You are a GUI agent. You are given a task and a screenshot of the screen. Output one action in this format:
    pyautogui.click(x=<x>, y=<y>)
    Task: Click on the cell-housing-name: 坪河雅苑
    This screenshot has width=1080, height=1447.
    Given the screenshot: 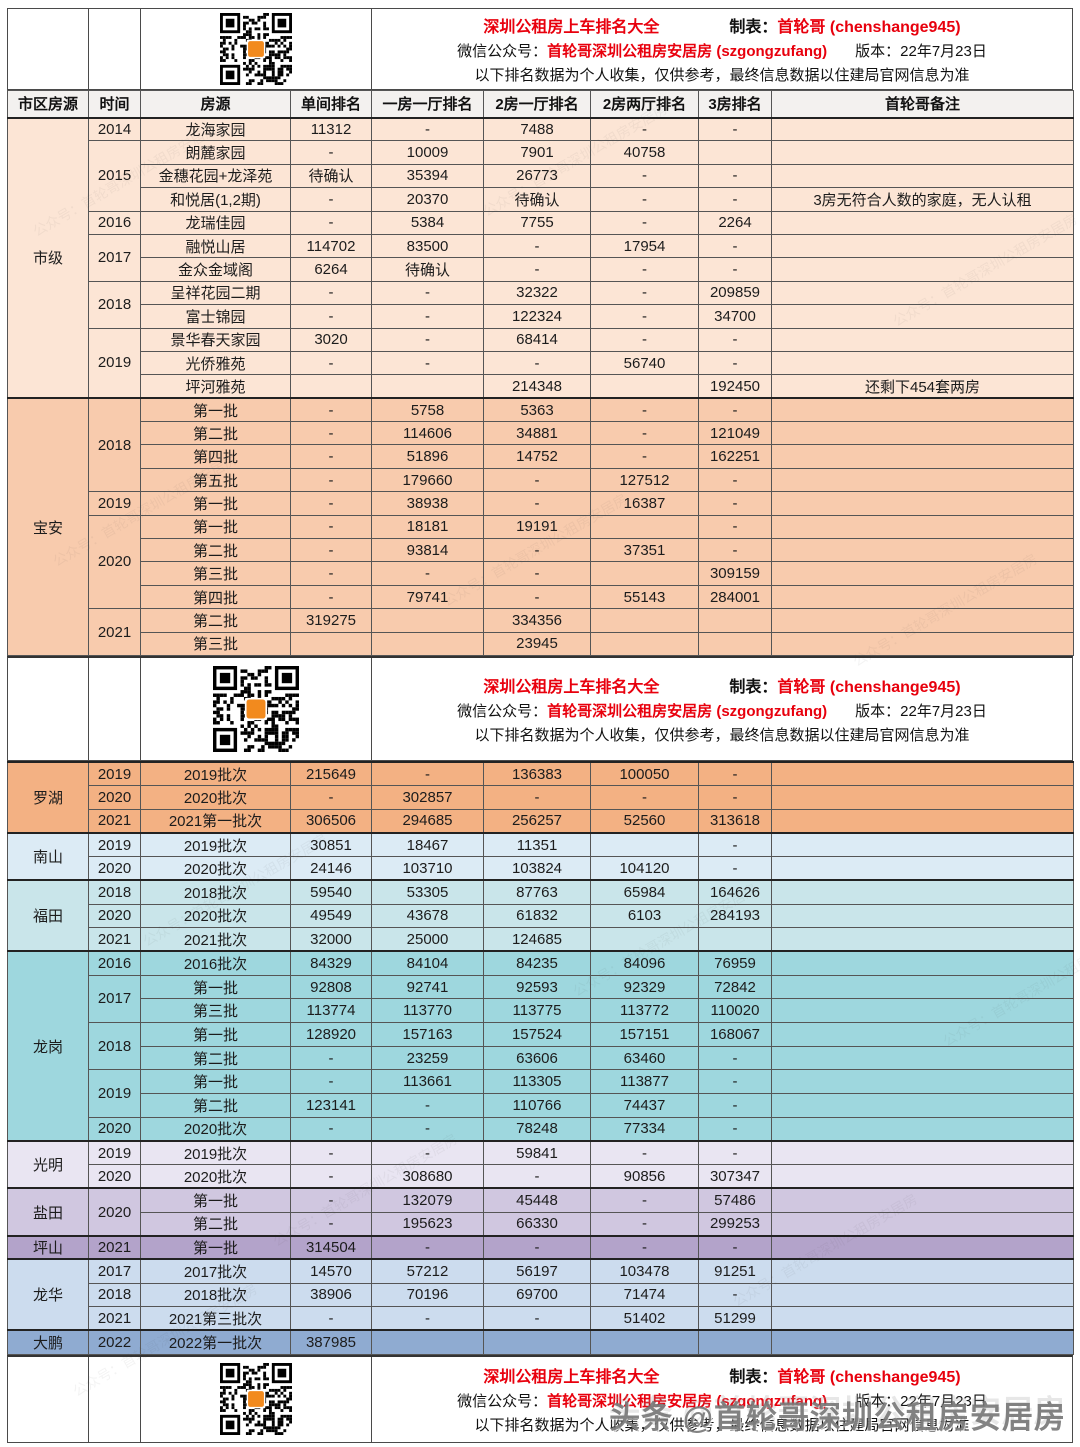 What is the action you would take?
    pyautogui.click(x=215, y=386)
    